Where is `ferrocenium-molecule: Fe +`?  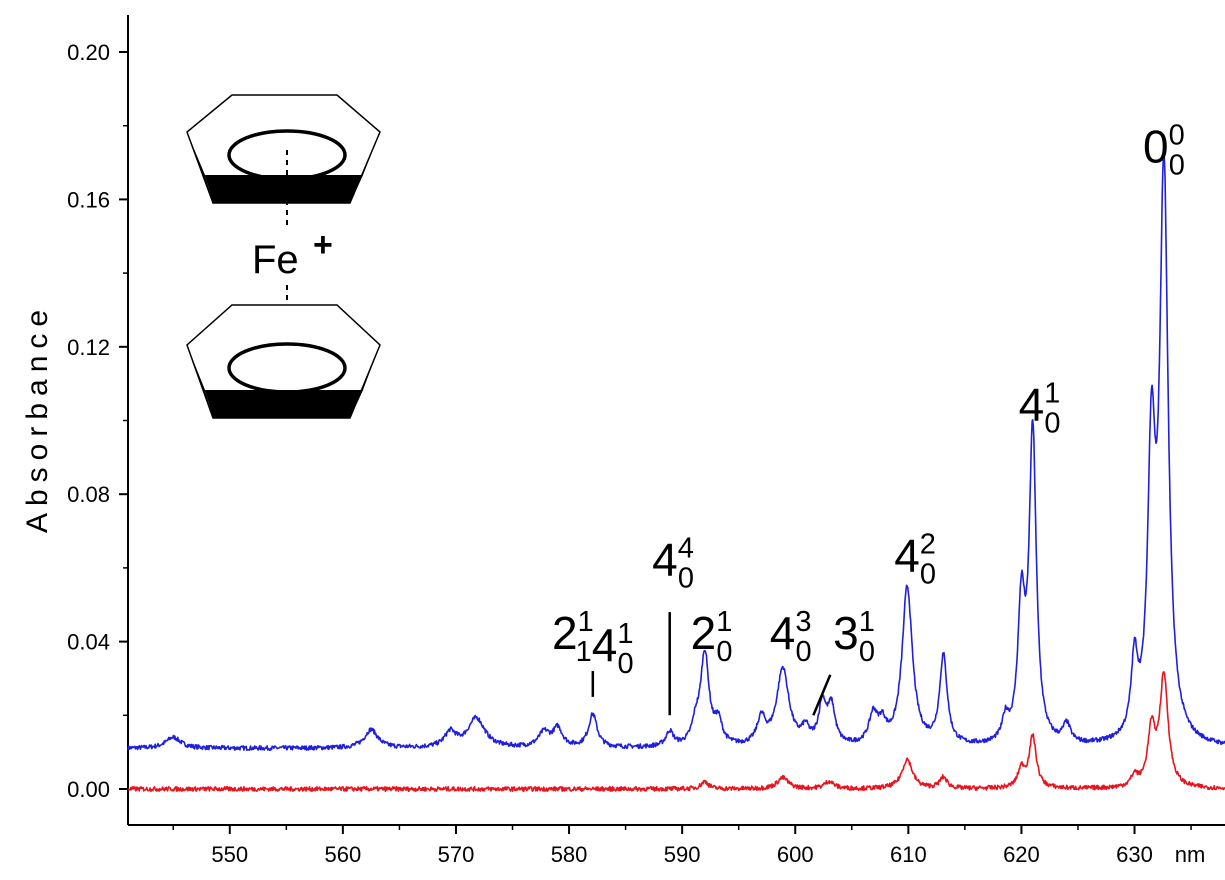 ferrocenium-molecule: Fe + is located at coordinates (283, 256).